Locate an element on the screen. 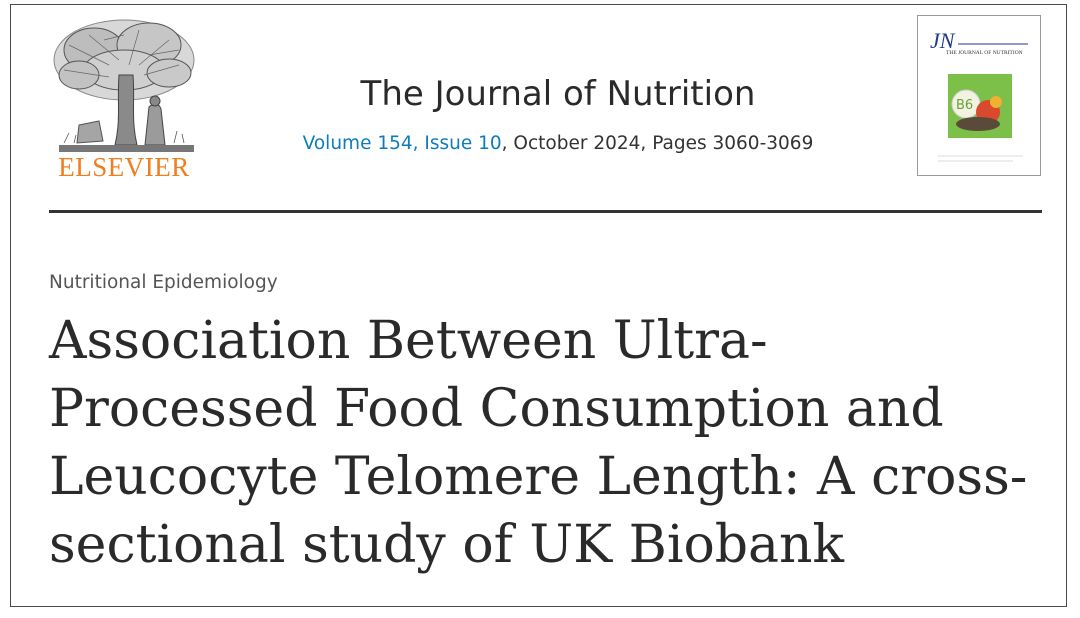 This screenshot has height=618, width=1080. article-title-line: Processed Food Consumption and is located at coordinates (496, 409).